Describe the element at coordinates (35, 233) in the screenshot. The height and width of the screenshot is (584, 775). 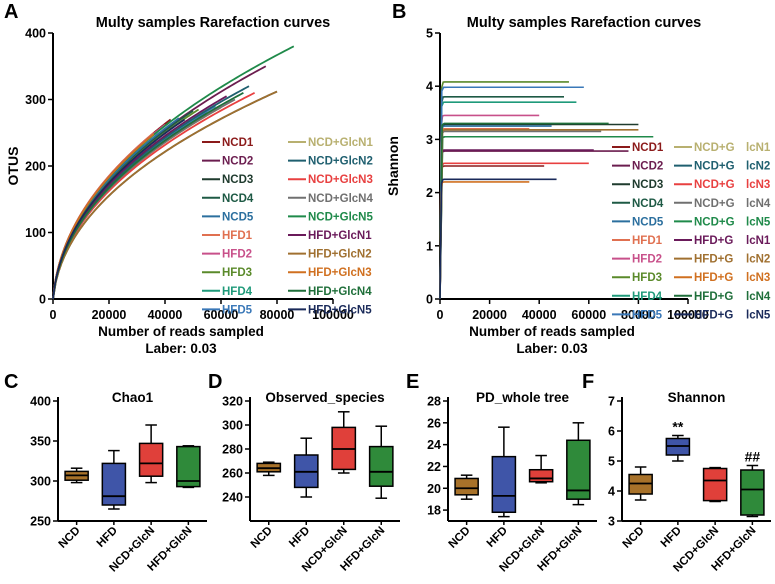
I see `y-tick-label: 100` at that location.